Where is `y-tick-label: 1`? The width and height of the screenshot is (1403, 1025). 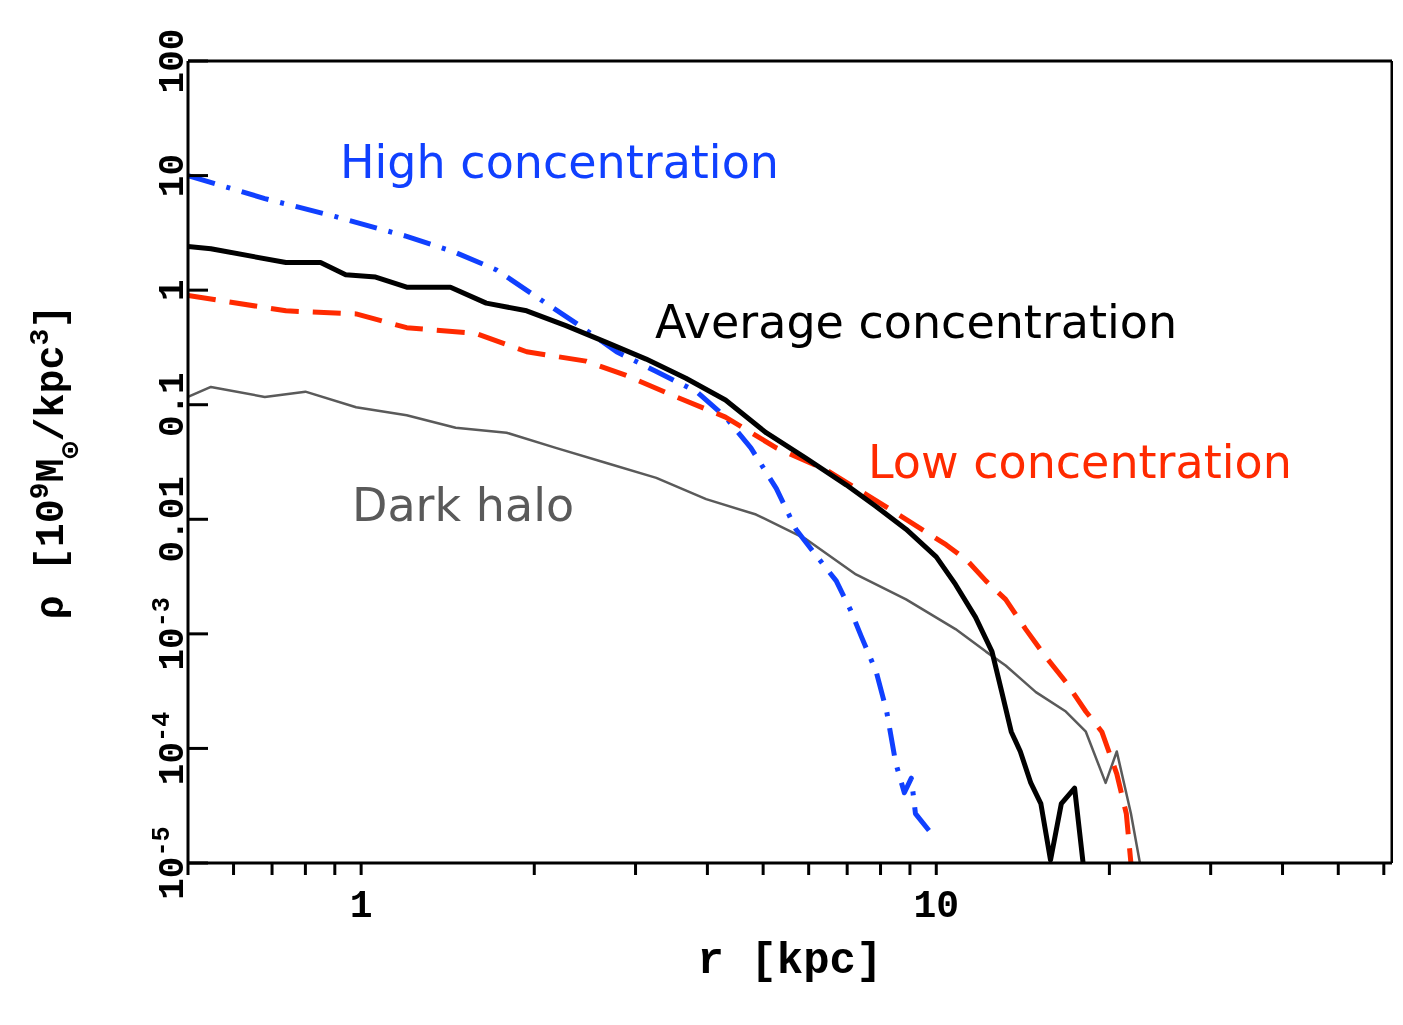
y-tick-label: 1 is located at coordinates (173, 290).